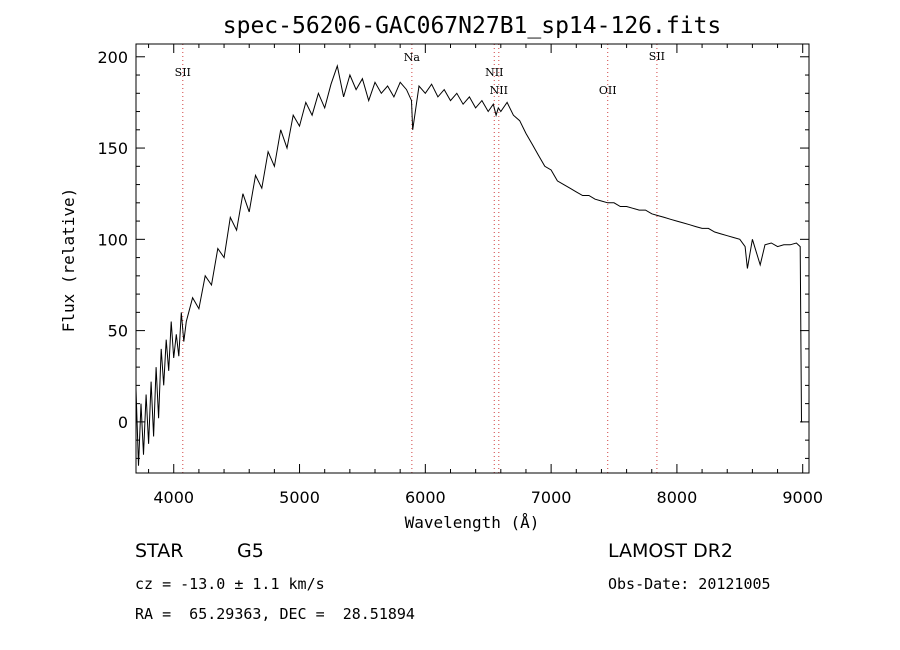 The height and width of the screenshot is (650, 900). What do you see at coordinates (123, 422) in the screenshot?
I see `y-tick-label: 0` at bounding box center [123, 422].